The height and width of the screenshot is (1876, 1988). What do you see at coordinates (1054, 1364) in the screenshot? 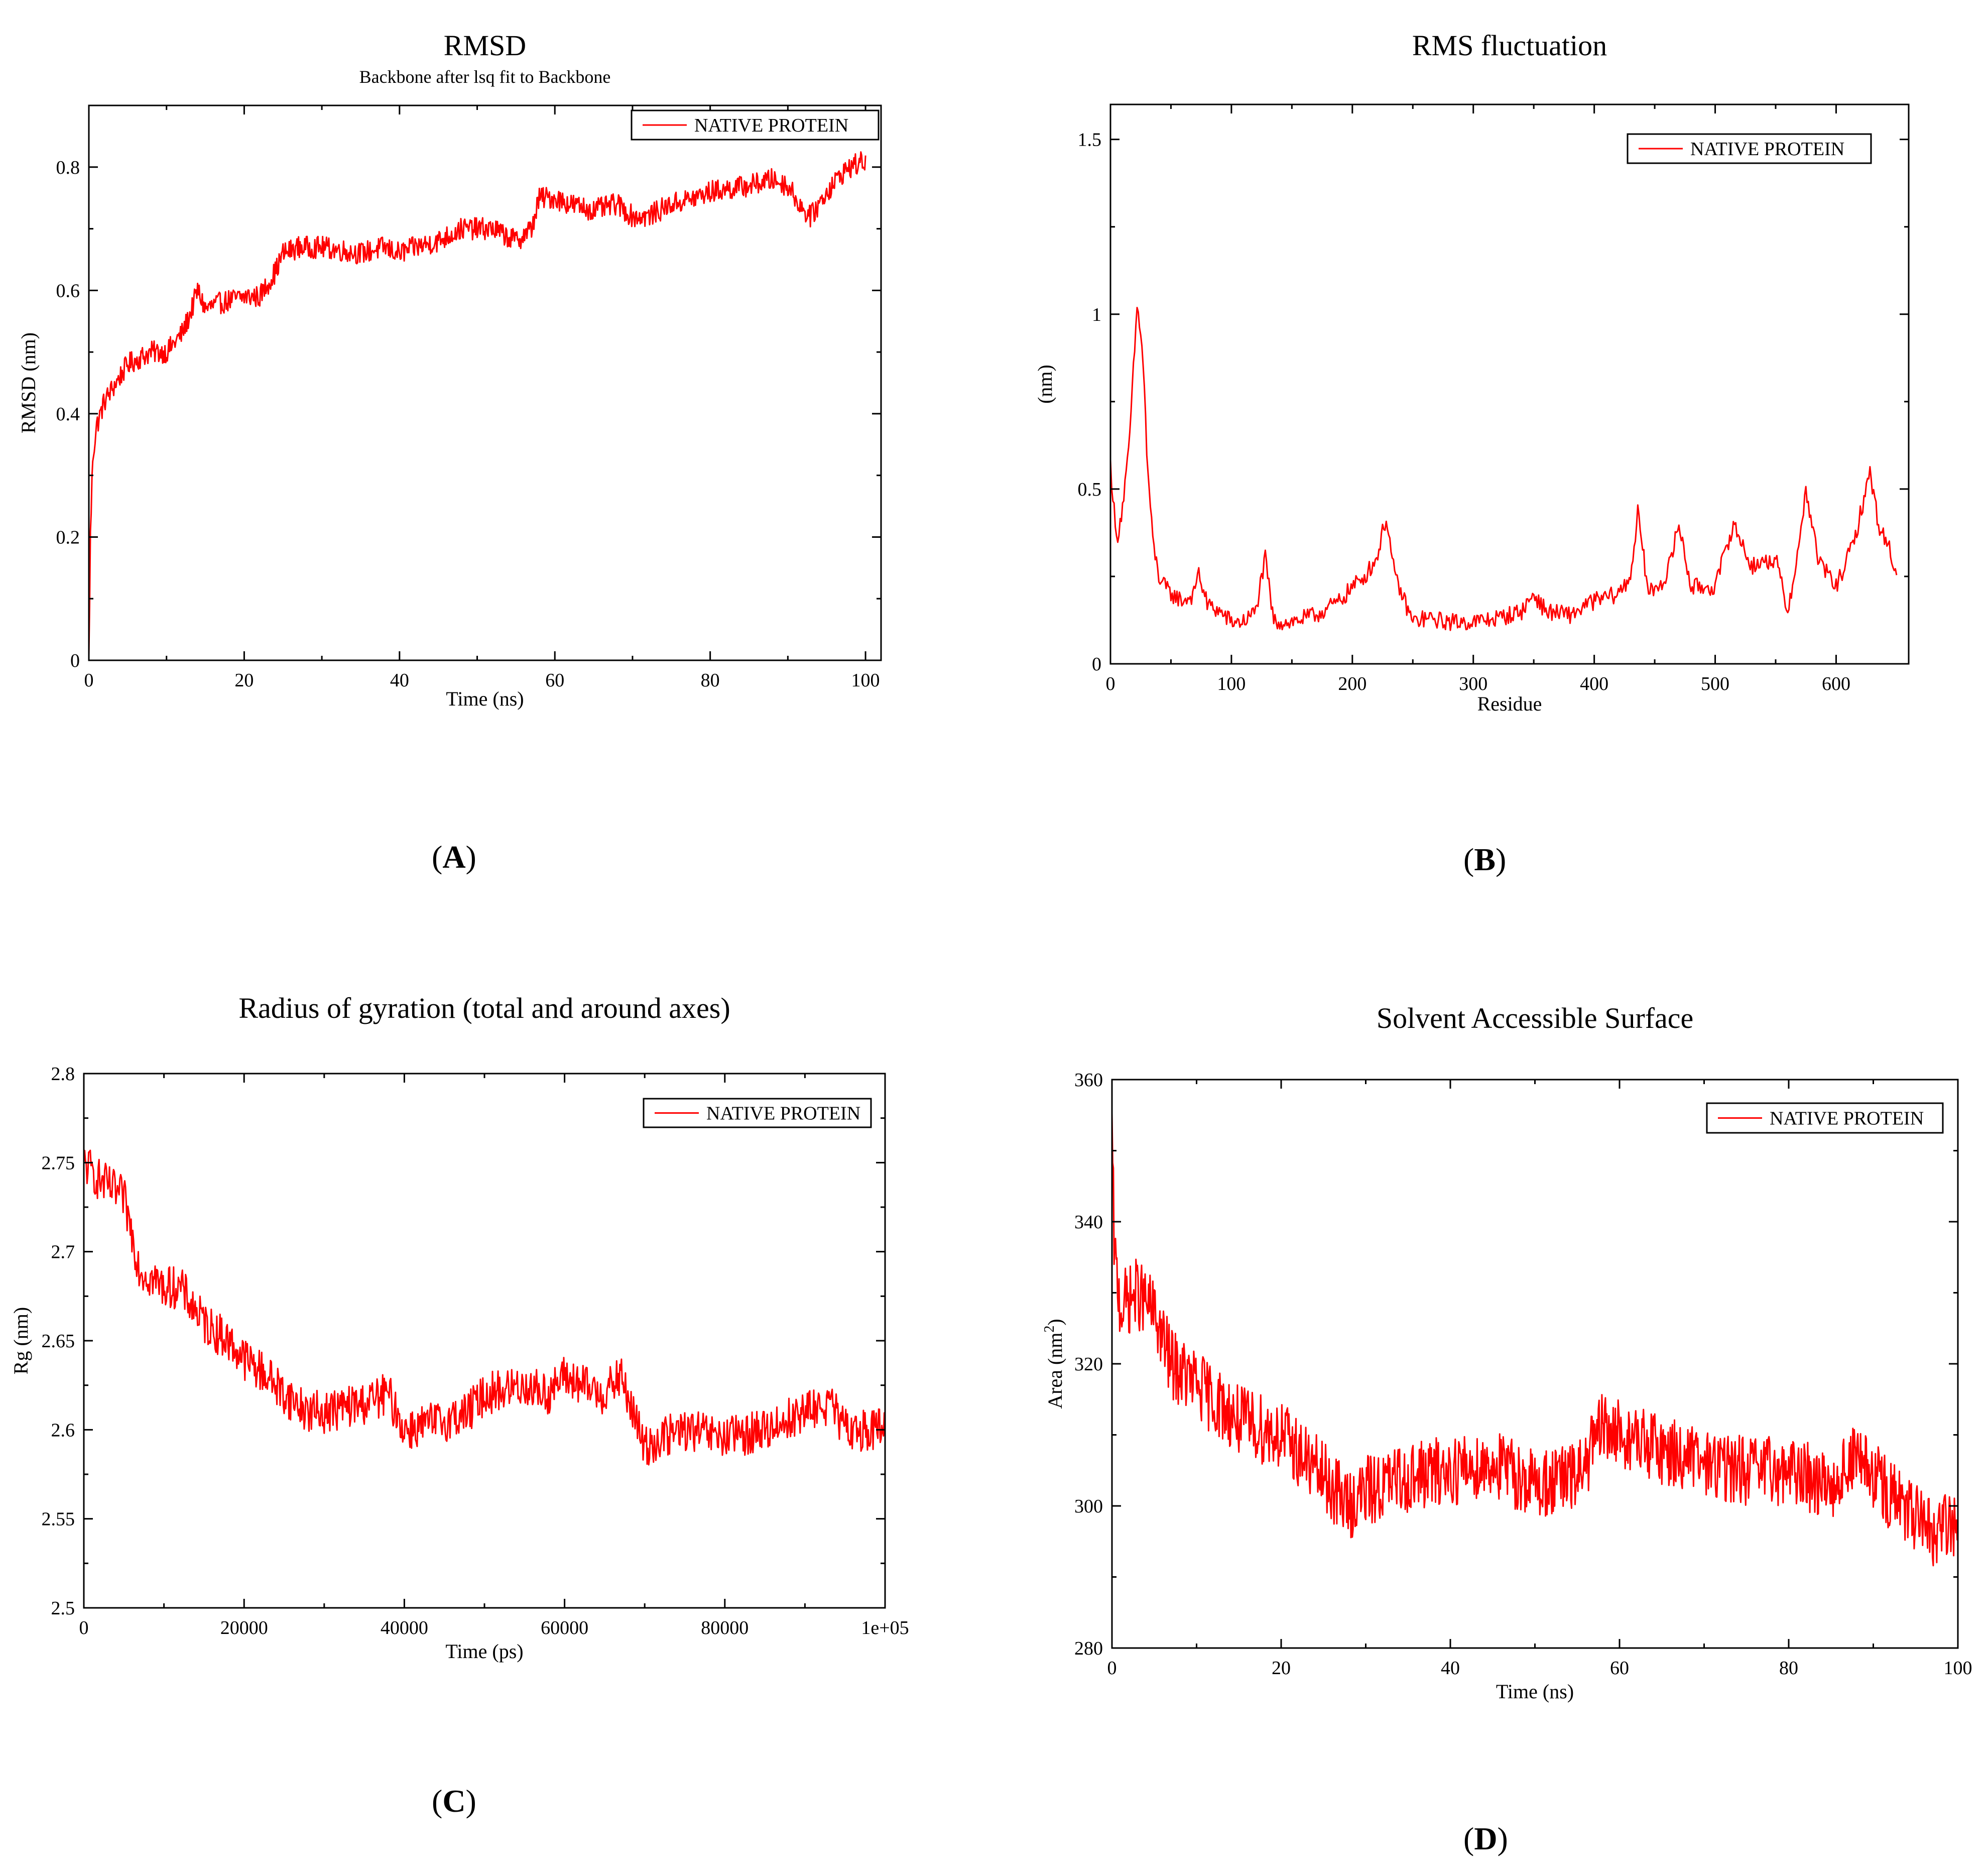
I see `y-axis-label: Area (nm2)` at bounding box center [1054, 1364].